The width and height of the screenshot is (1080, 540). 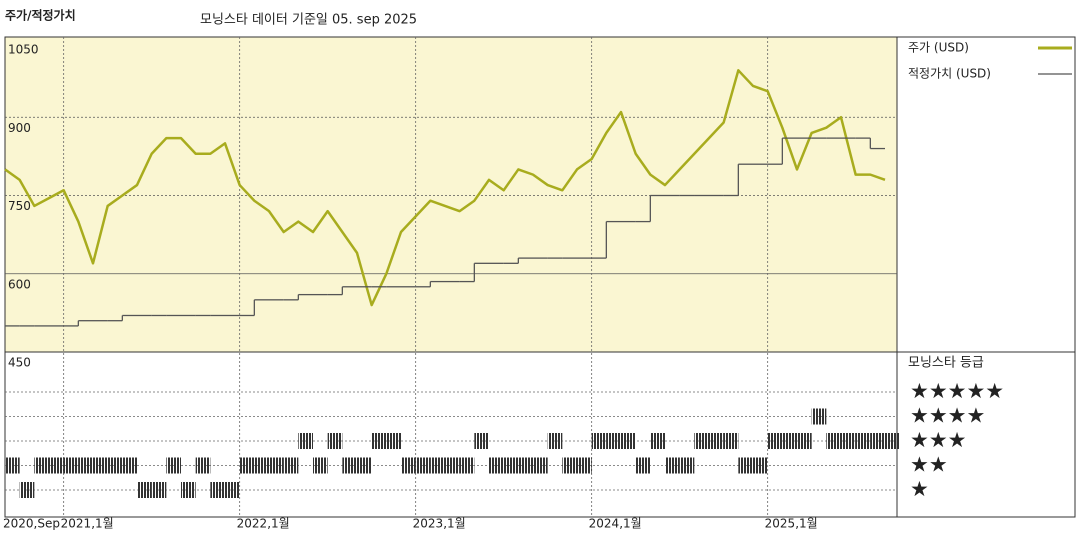 What do you see at coordinates (947, 416) in the screenshot?
I see `rating-label: ★★★★` at bounding box center [947, 416].